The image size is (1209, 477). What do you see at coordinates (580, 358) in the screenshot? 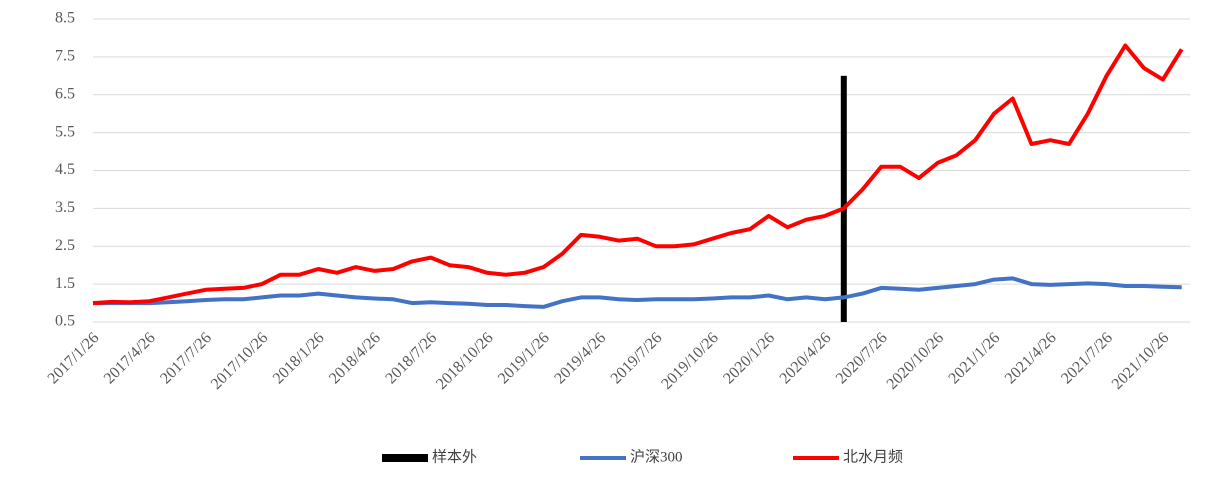
I see `x-tick-label: 2019/4/26` at bounding box center [580, 358].